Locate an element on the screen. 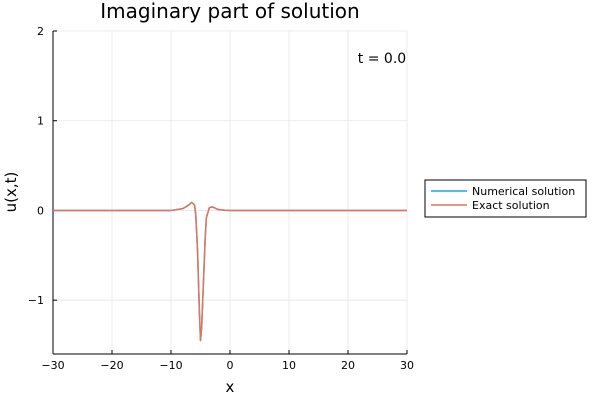 The height and width of the screenshot is (400, 600). legend-label-exact: Exact solution is located at coordinates (511, 205).